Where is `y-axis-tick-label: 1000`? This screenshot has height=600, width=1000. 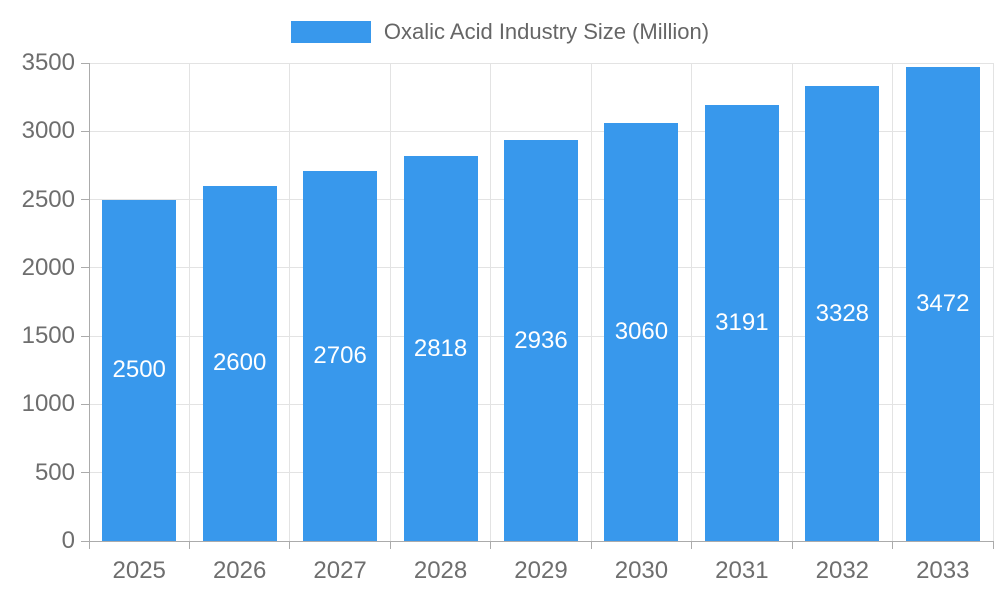 y-axis-tick-label: 1000 is located at coordinates (48, 404).